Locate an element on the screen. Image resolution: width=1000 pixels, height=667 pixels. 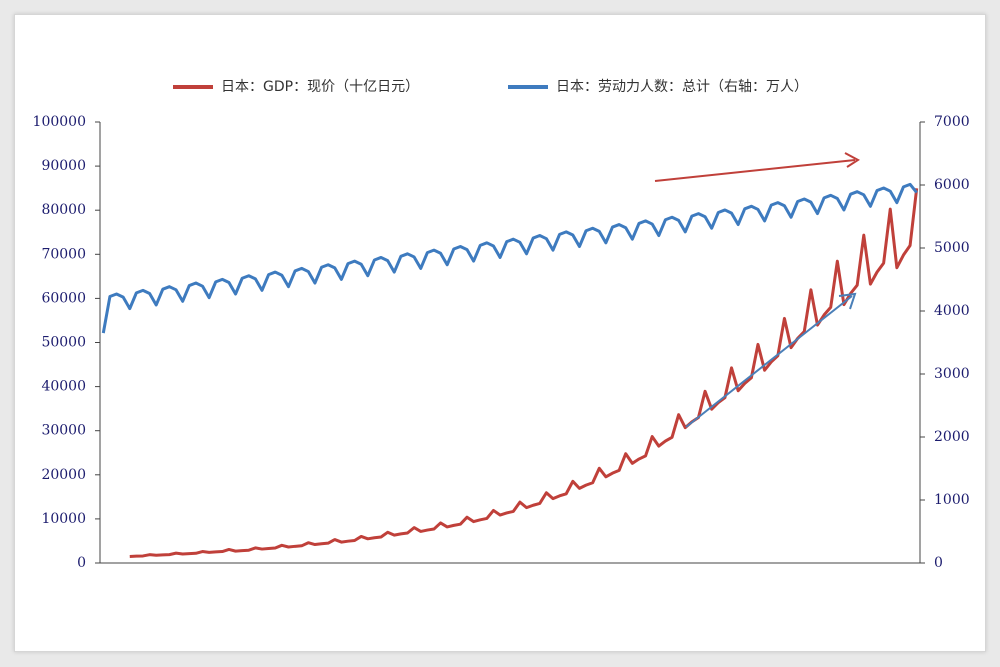
y-tick-label: 50000 is located at coordinates (63, 343).